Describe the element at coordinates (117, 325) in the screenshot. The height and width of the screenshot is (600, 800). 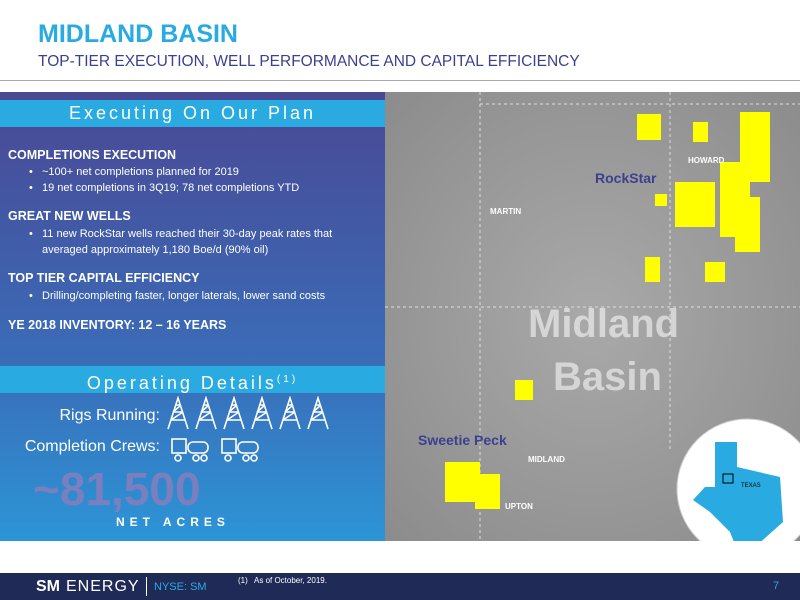
I see `section-title: YE 2018 INVENTORY: 12 – 16 YEARS` at that location.